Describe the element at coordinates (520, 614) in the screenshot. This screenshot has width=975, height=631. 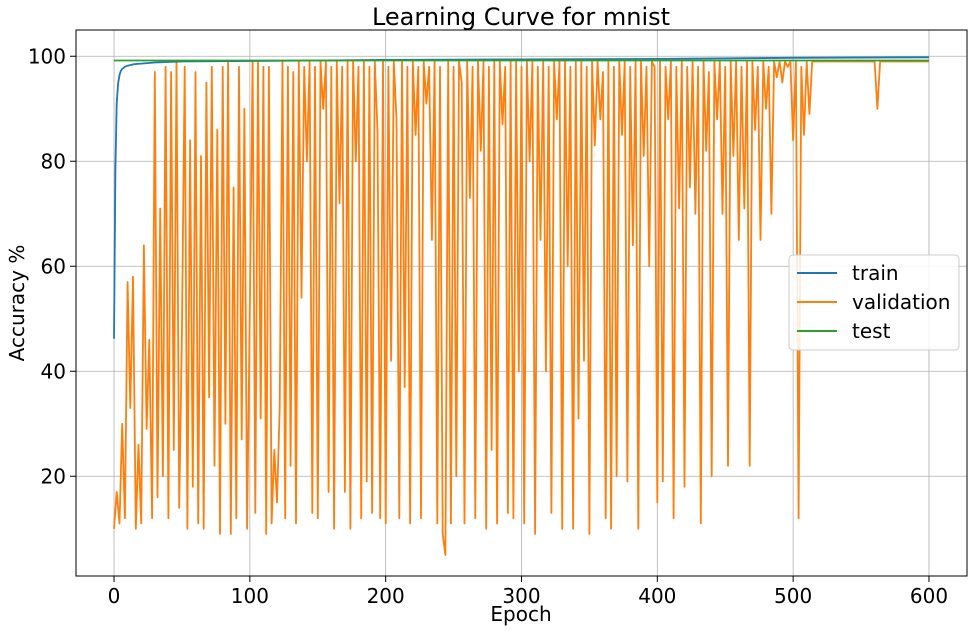
I see `x-axis-title: Epoch` at that location.